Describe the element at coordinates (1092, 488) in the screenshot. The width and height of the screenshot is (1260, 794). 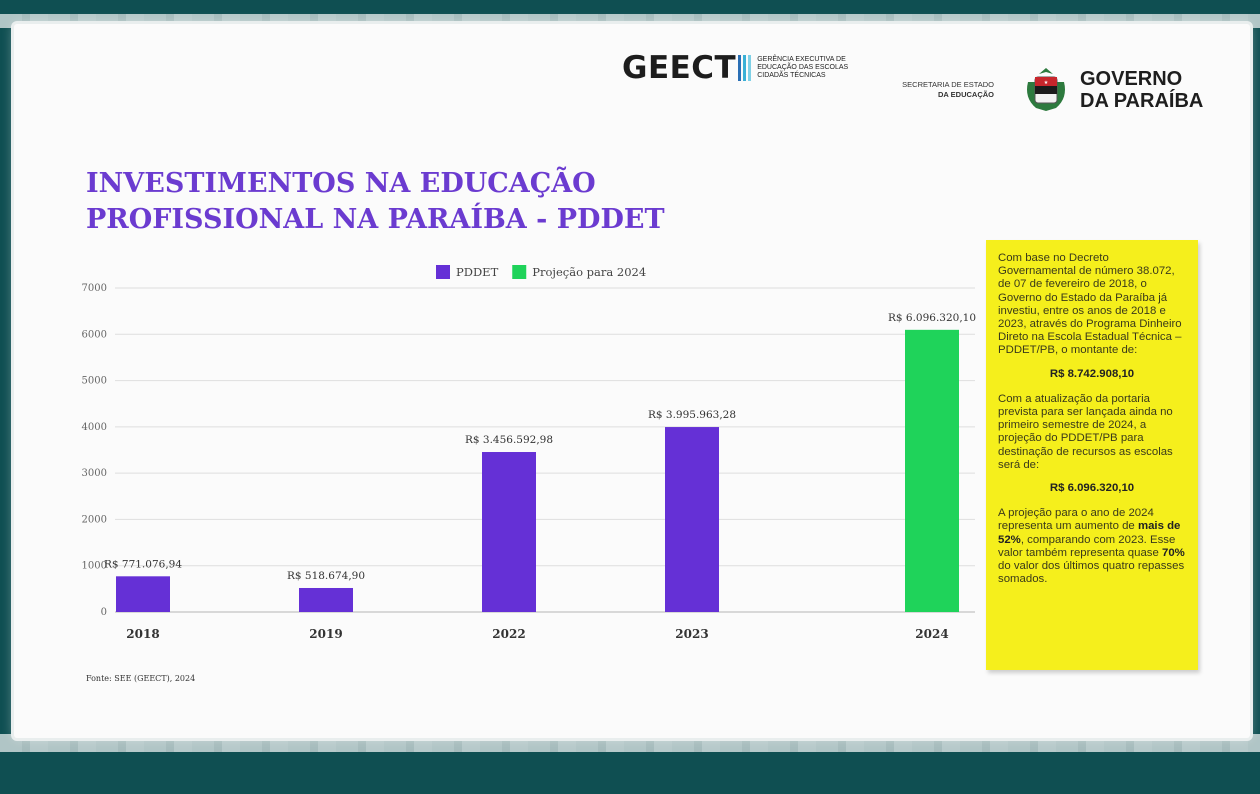
I see `info-amount-projection: R$ 6.096.320,10` at that location.